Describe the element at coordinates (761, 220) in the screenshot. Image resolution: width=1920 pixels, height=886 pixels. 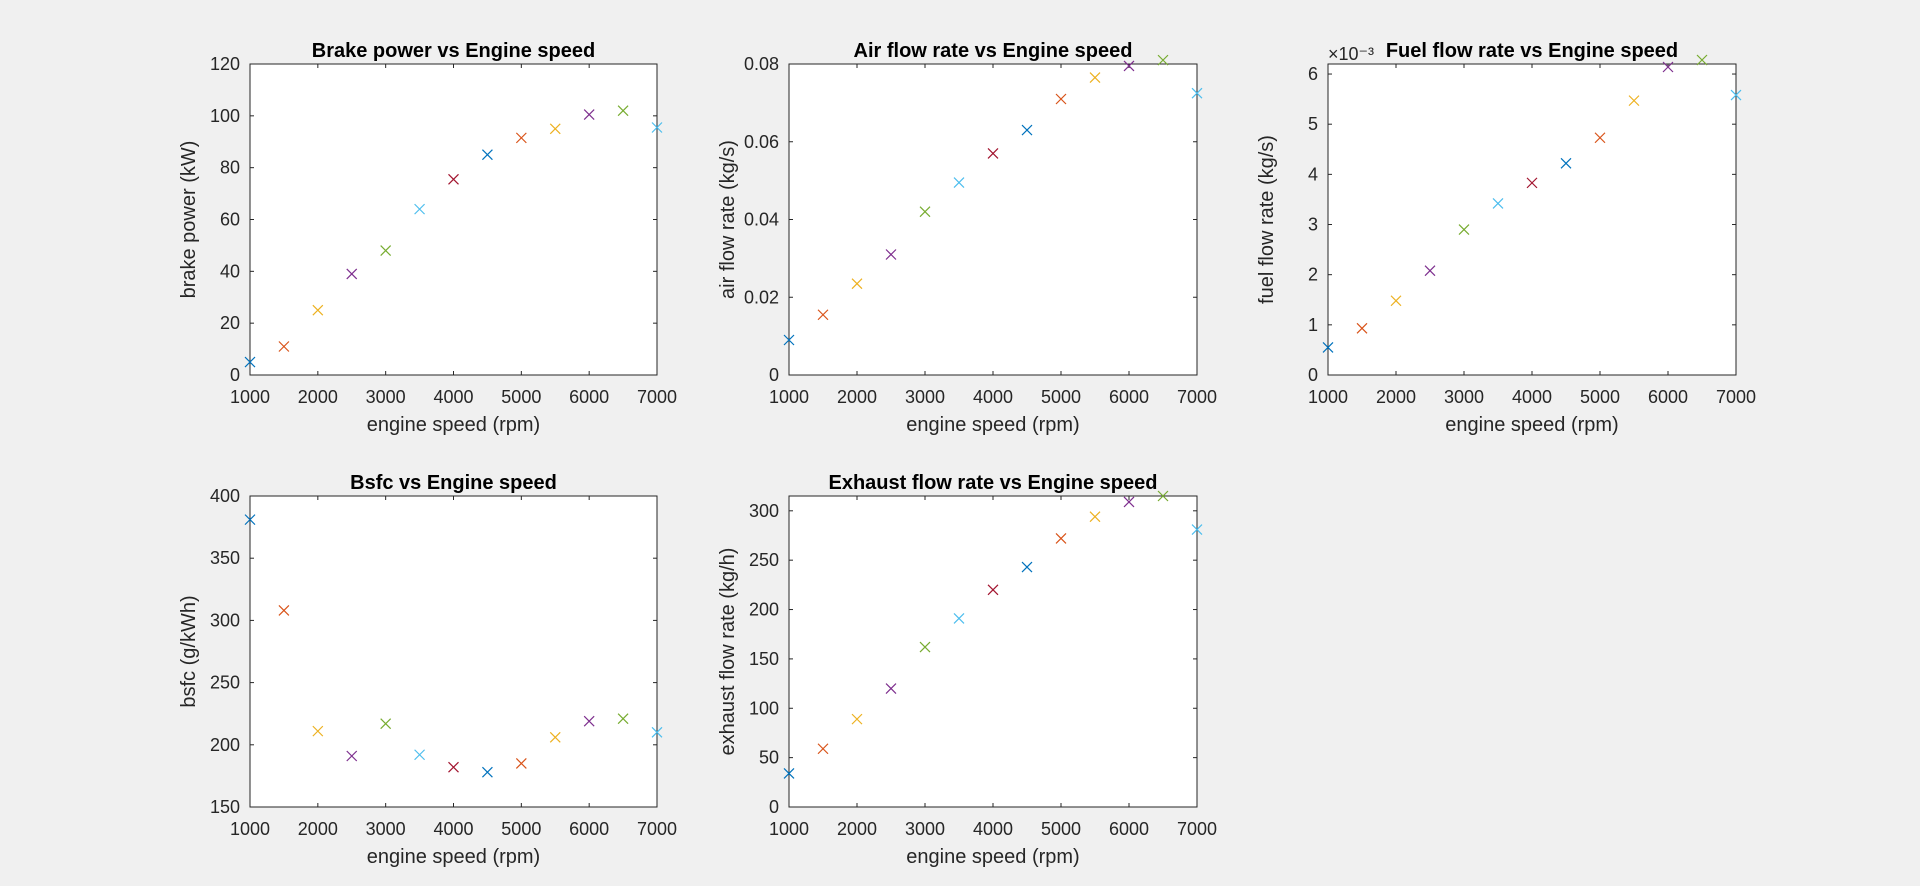
I see `y-tick-label: 0.04` at that location.